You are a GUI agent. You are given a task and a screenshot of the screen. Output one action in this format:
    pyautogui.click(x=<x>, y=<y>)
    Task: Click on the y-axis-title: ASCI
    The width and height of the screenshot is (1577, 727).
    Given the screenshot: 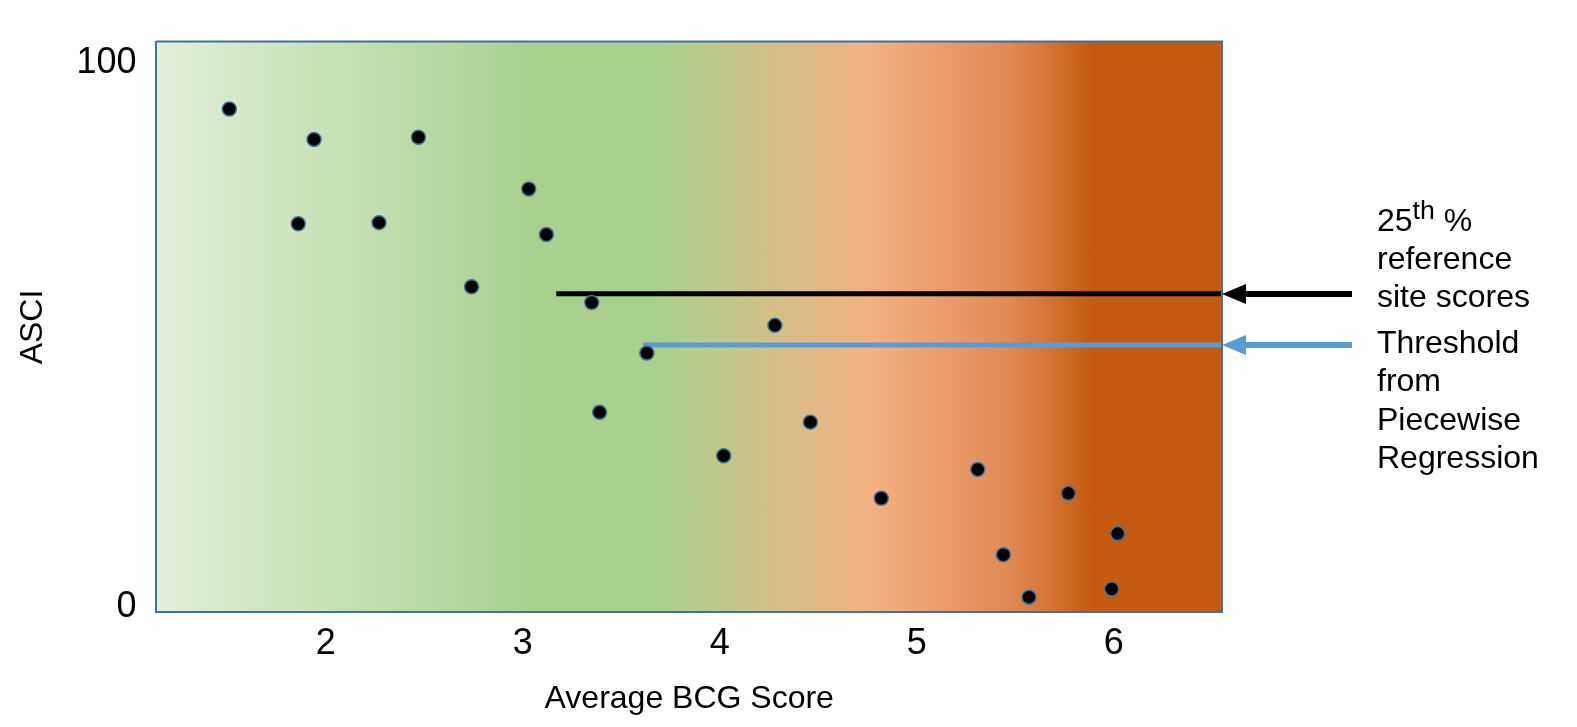 What is the action you would take?
    pyautogui.click(x=31, y=327)
    